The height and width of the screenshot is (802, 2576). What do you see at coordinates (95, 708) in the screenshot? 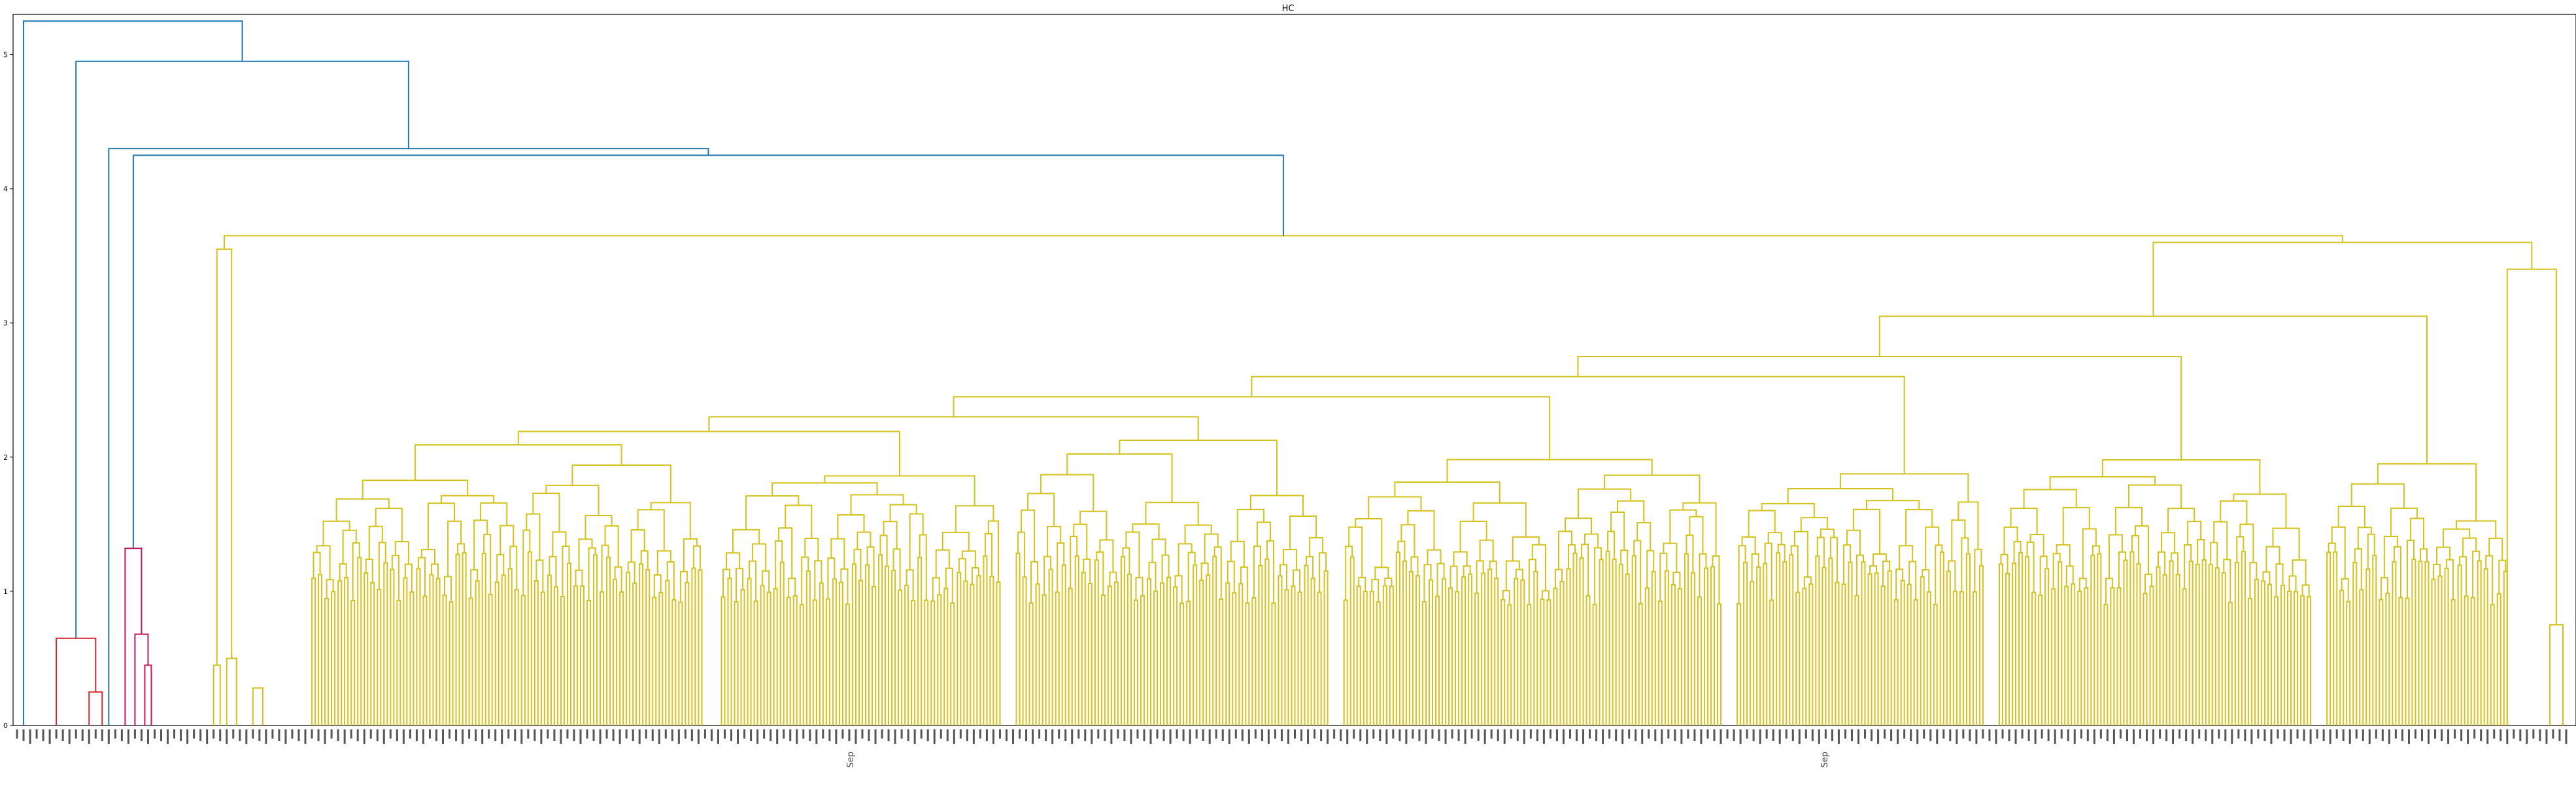
I see `merge-red-inner` at bounding box center [95, 708].